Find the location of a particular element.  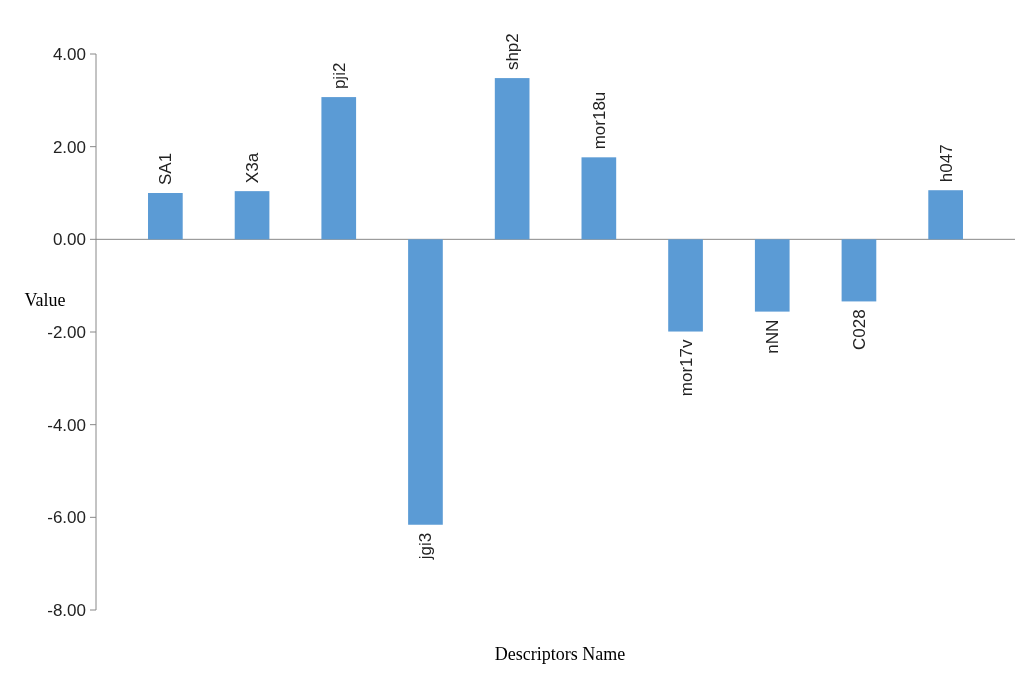

x-tick-label: pji2 is located at coordinates (339, 76).